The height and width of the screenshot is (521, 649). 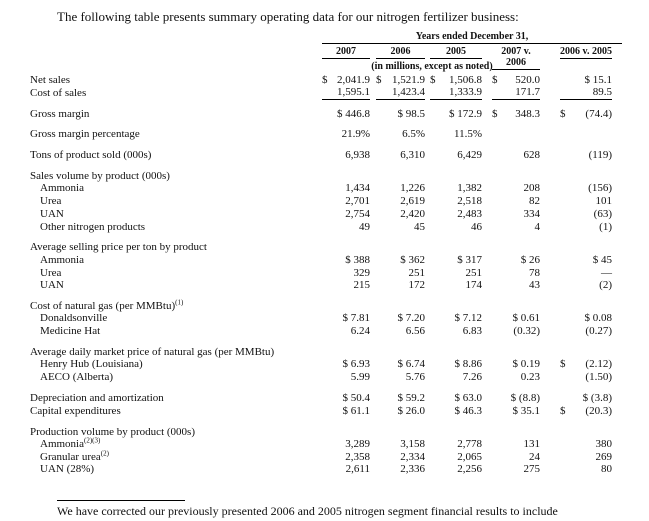 I want to click on cell: $ 63.0, so click(x=468, y=397).